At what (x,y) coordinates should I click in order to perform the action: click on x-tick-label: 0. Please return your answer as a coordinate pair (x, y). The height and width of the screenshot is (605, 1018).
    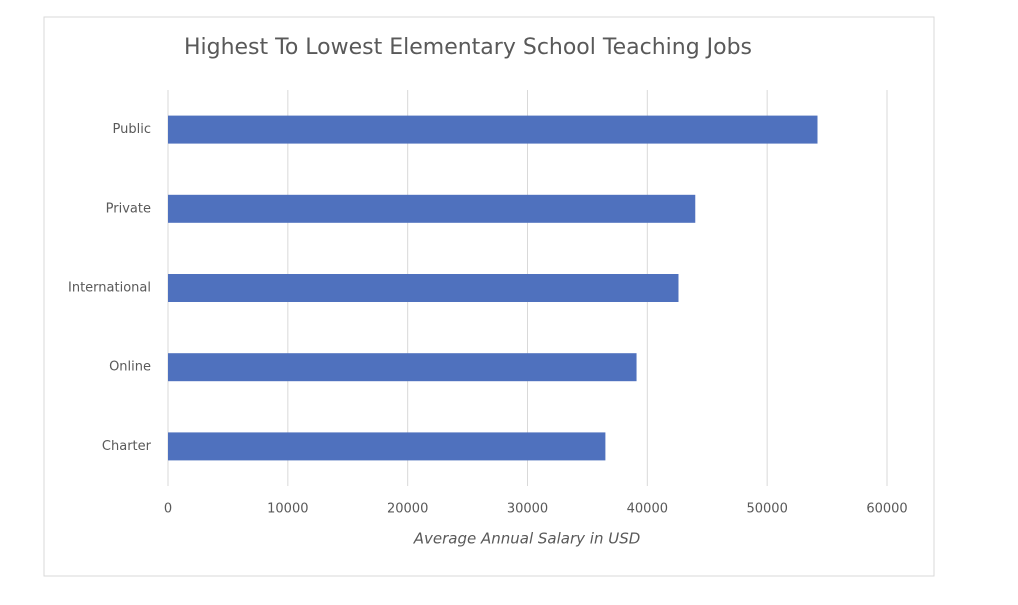
    Looking at the image, I should click on (168, 509).